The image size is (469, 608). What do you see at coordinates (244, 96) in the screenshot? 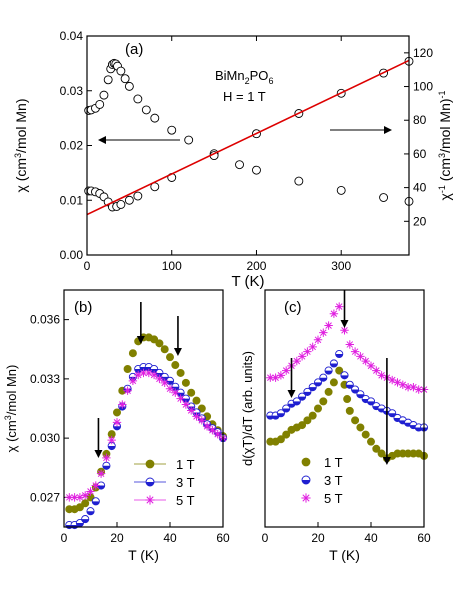
I see `a-field-label: H = 1 T` at bounding box center [244, 96].